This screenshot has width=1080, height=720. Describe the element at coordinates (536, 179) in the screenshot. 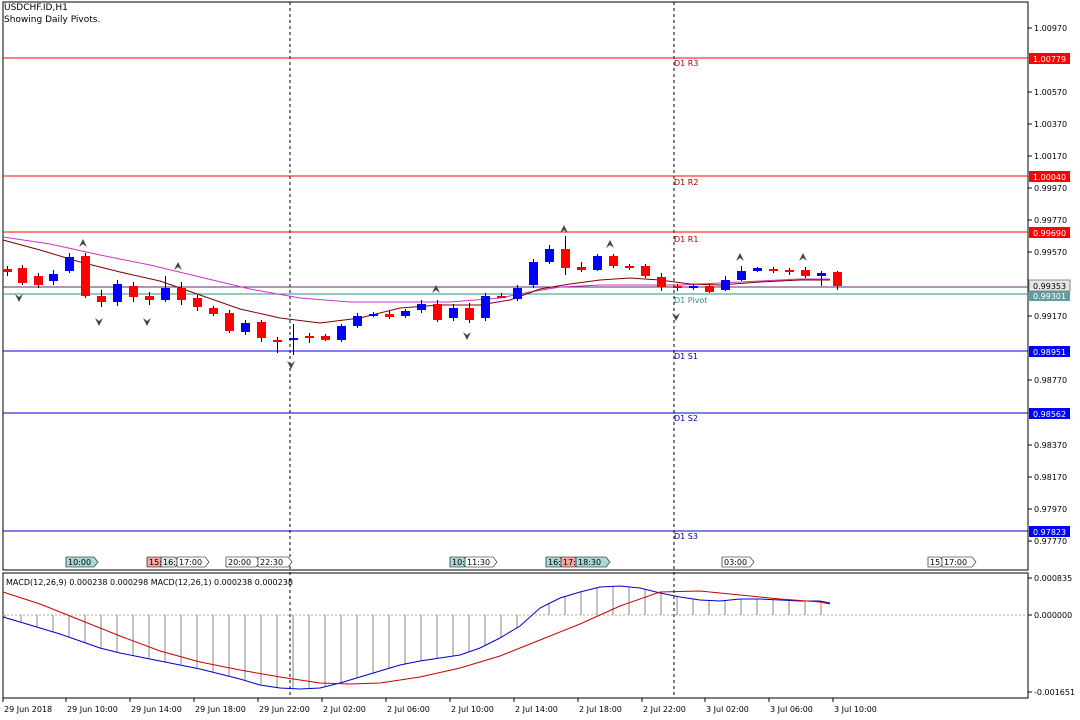

I see `pivot-r2-level: D1 R2 1.00040` at that location.